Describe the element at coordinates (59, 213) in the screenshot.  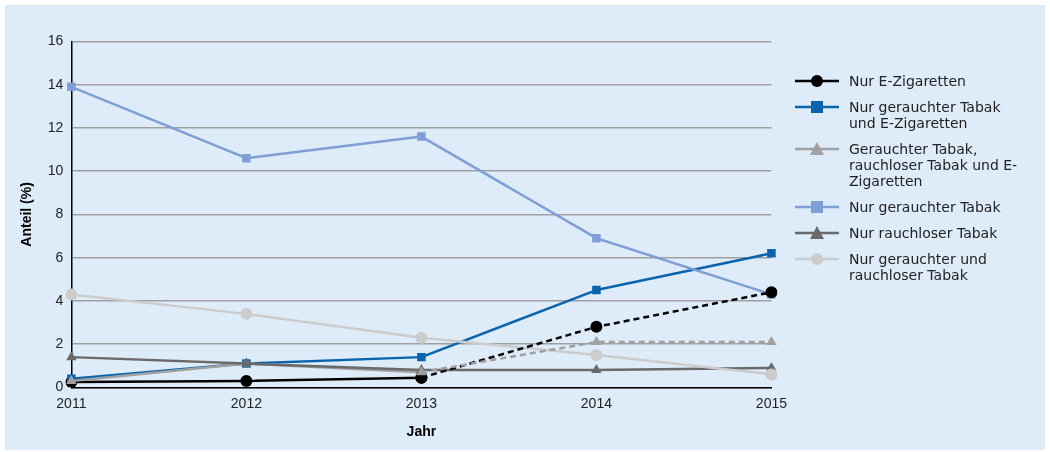
I see `y-tick-label: 8` at that location.